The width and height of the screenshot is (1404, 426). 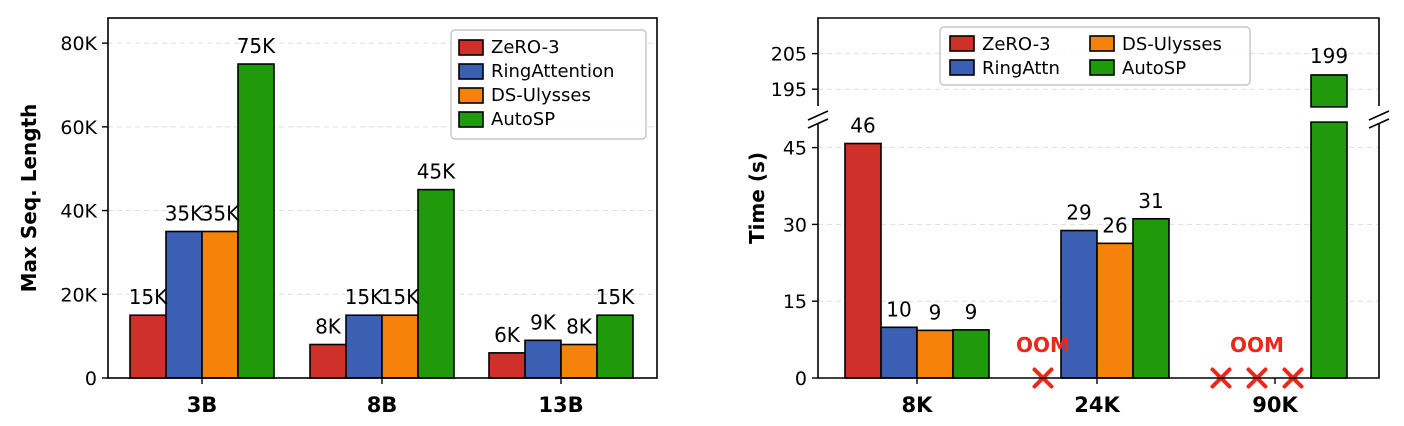 What do you see at coordinates (1329, 91) in the screenshot?
I see `bar-autosp-90k-upper` at bounding box center [1329, 91].